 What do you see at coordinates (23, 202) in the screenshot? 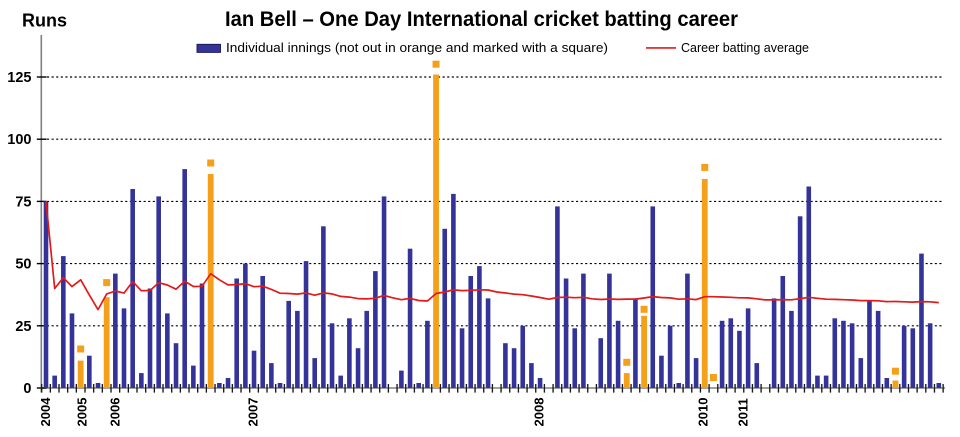
I see `svg-text: 75` at bounding box center [23, 202].